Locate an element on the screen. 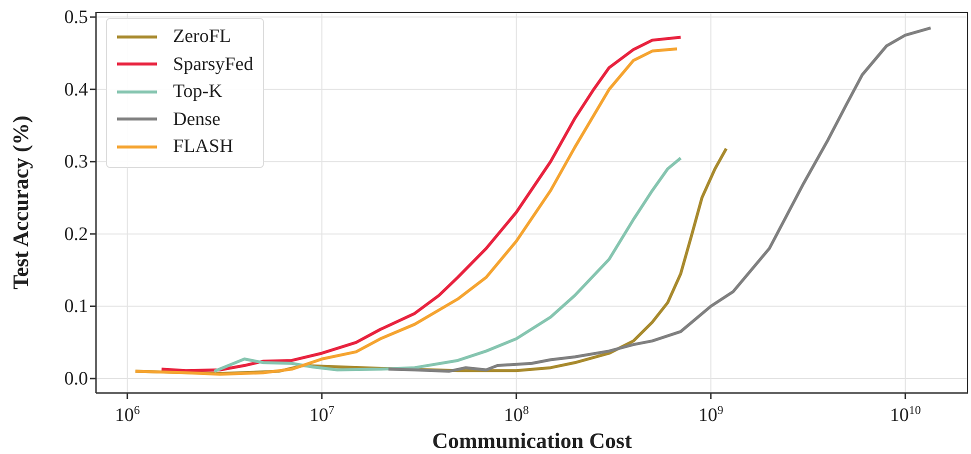  x-axis-title: Communication Cost is located at coordinates (532, 440).